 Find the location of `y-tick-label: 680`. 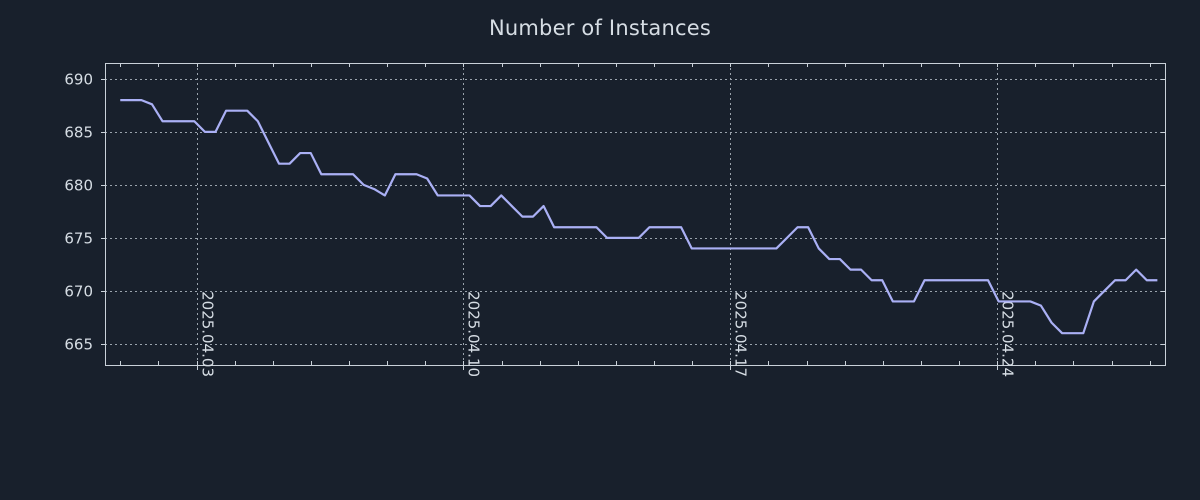

y-tick-label: 680 is located at coordinates (78, 186).